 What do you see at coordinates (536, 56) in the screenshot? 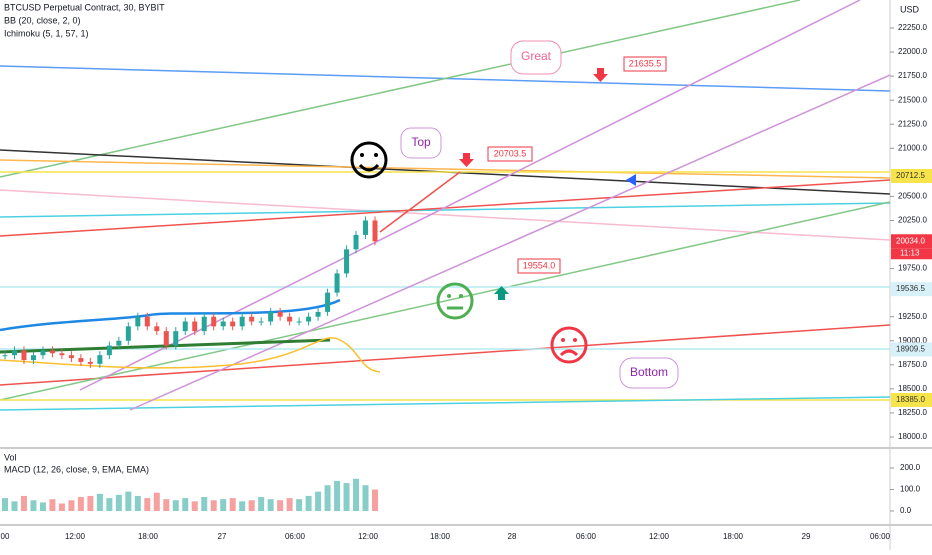
I see `callout-text: Great` at bounding box center [536, 56].